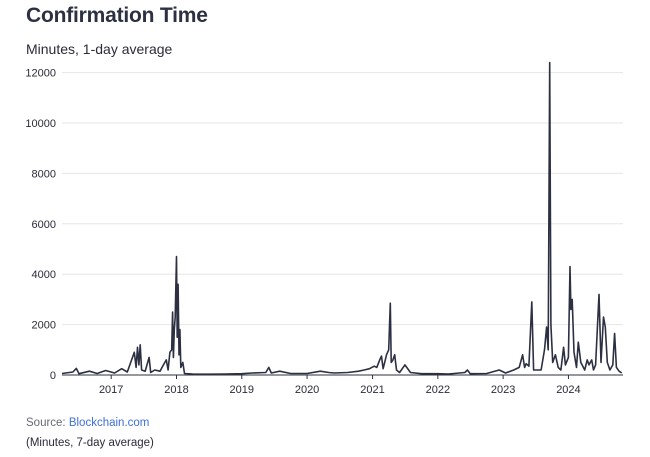 The width and height of the screenshot is (650, 457). Describe the element at coordinates (47, 423) in the screenshot. I see `source-label: Source:` at that location.